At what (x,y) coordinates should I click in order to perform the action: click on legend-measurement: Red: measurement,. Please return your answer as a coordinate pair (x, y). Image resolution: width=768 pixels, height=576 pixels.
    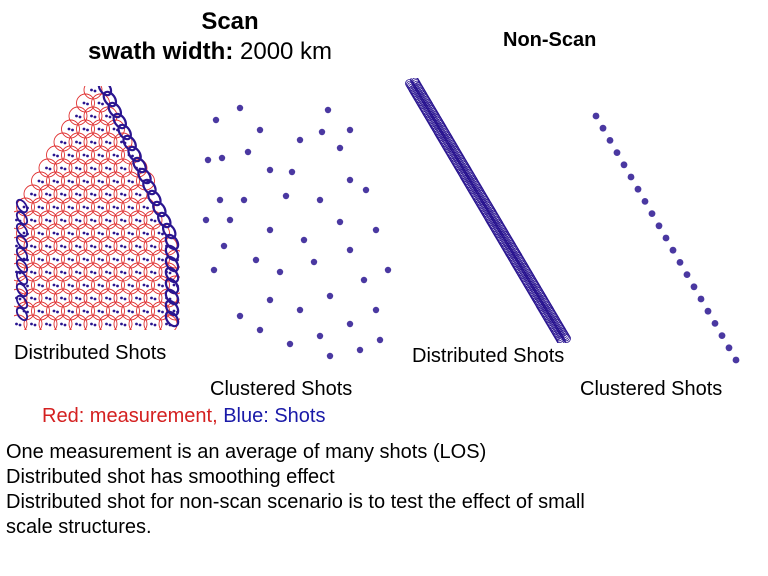
    Looking at the image, I should click on (130, 416).